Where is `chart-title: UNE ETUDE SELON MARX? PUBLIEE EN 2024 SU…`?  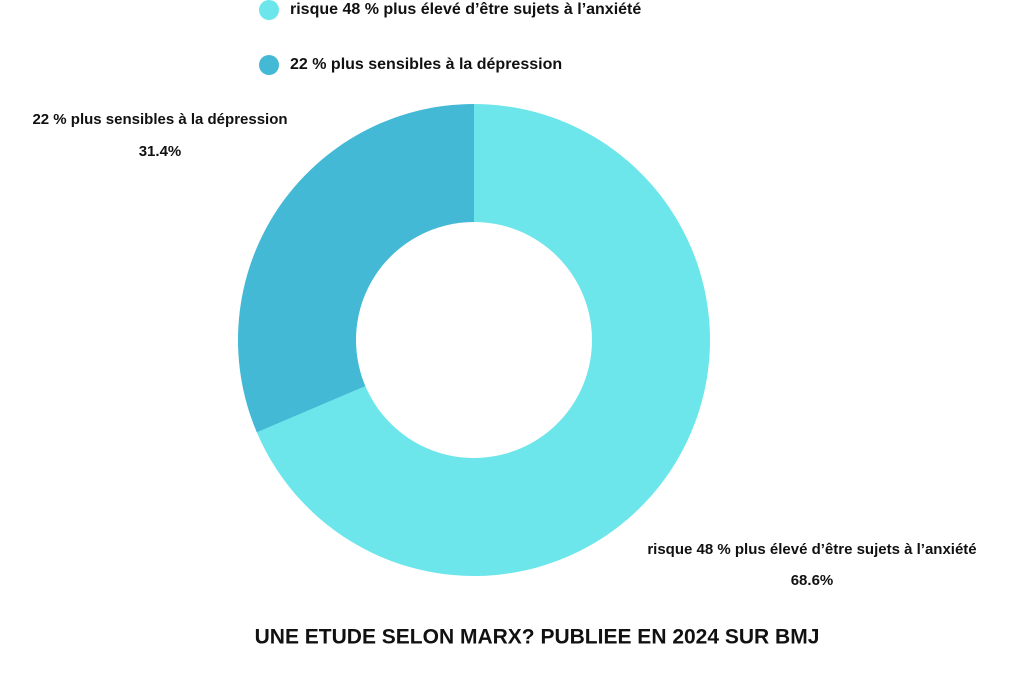
chart-title: UNE ETUDE SELON MARX? PUBLIEE EN 2024 SU… is located at coordinates (537, 637).